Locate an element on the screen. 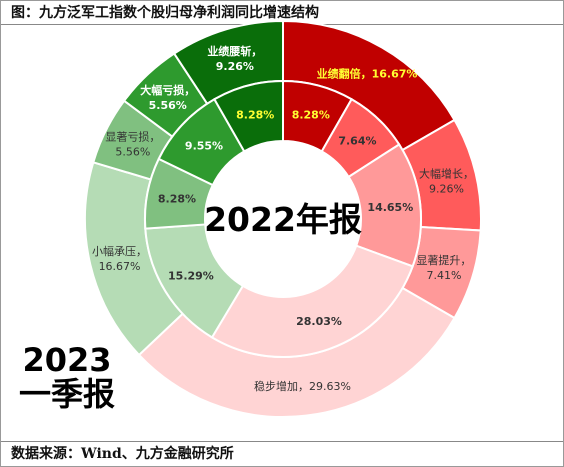 The height and width of the screenshot is (467, 564). outer-label-6: 大幅亏损， 5.56% is located at coordinates (167, 97).